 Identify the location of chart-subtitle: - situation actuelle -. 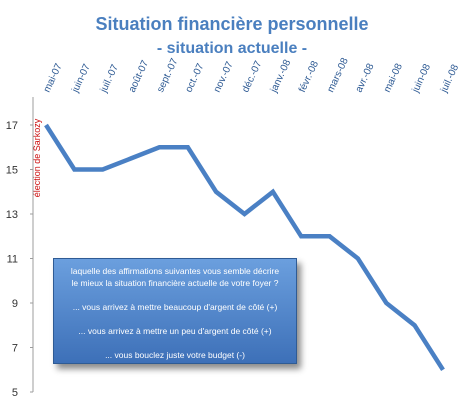
(232, 48).